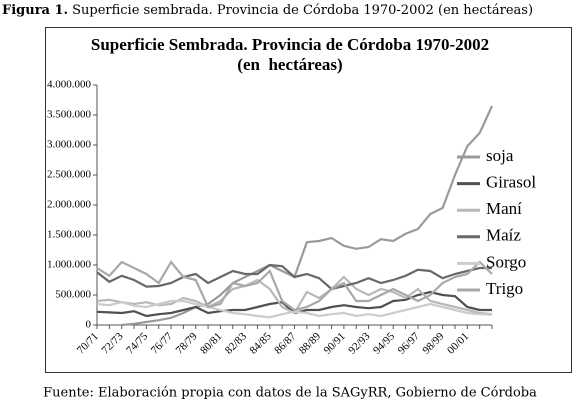 This screenshot has width=580, height=407. Describe the element at coordinates (137, 343) in the screenshot. I see `x-tick-label: 74/75` at that location.